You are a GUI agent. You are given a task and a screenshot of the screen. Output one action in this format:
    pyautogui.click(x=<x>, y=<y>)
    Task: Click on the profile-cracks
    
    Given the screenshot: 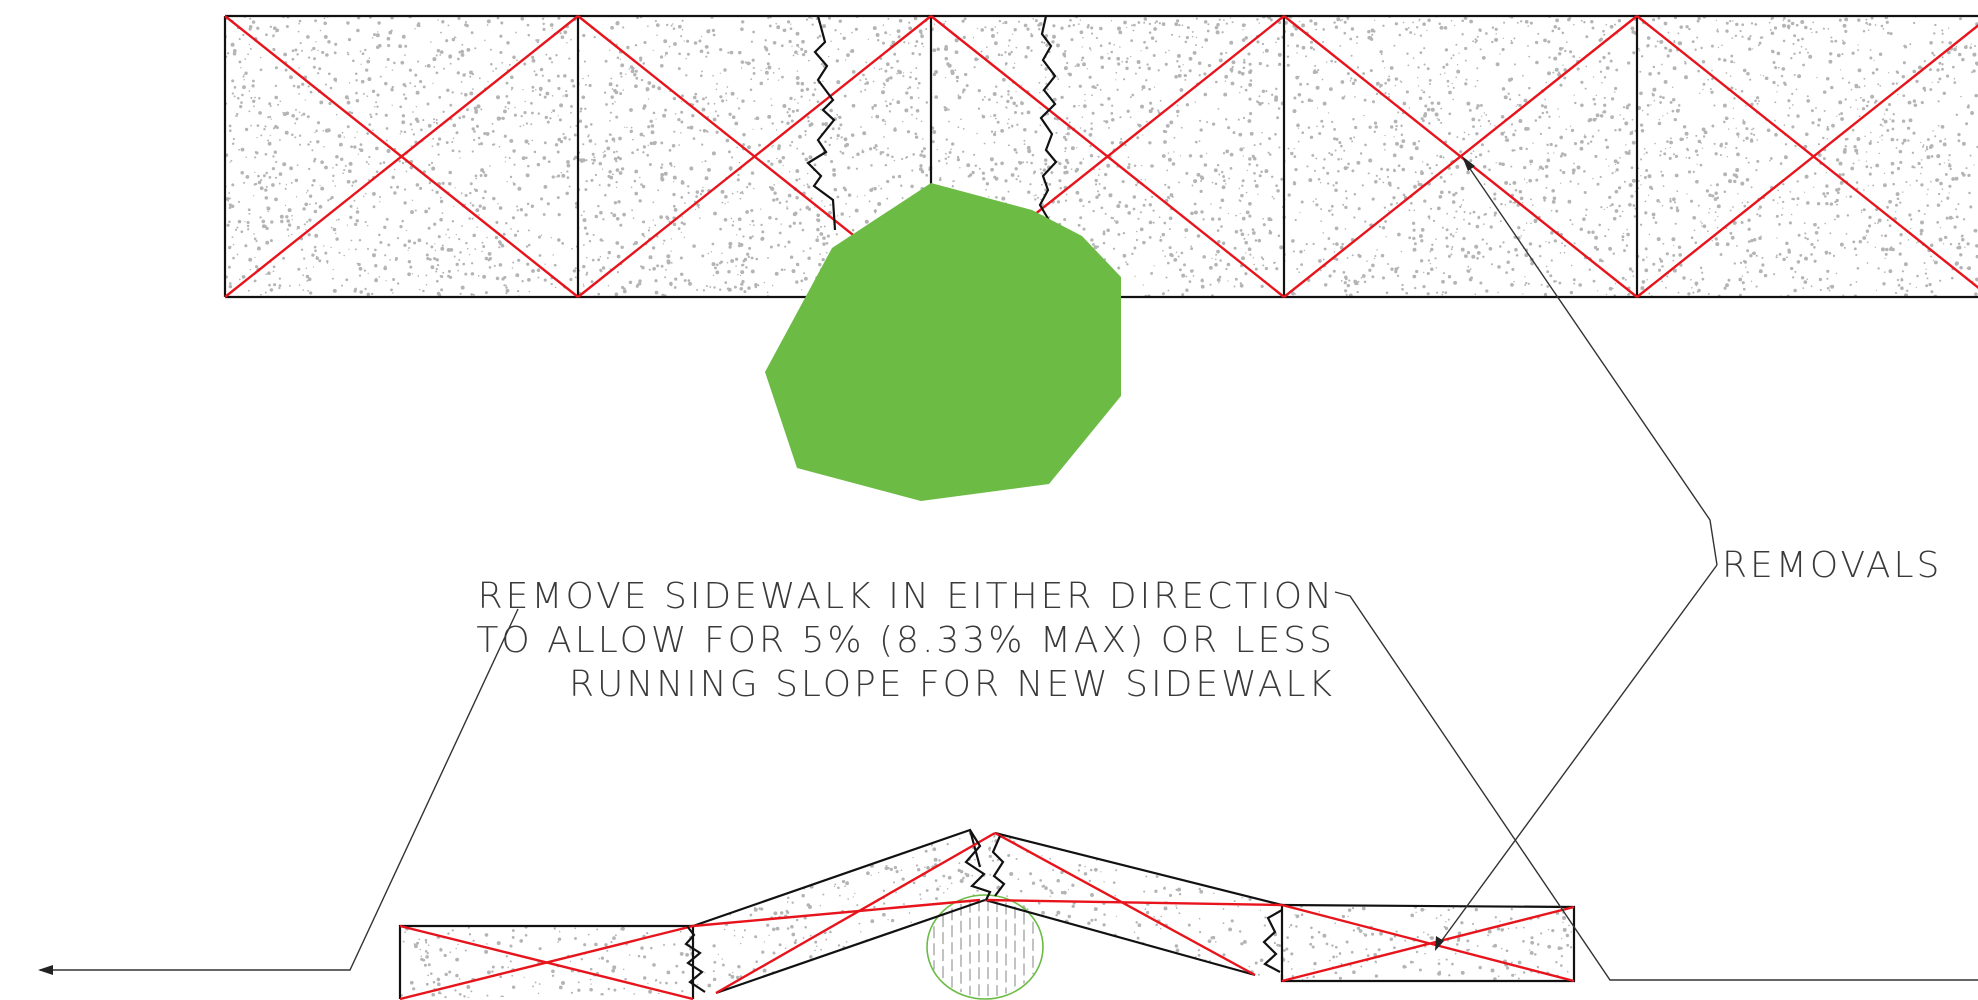 What is the action you would take?
    pyautogui.click(x=983, y=911)
    